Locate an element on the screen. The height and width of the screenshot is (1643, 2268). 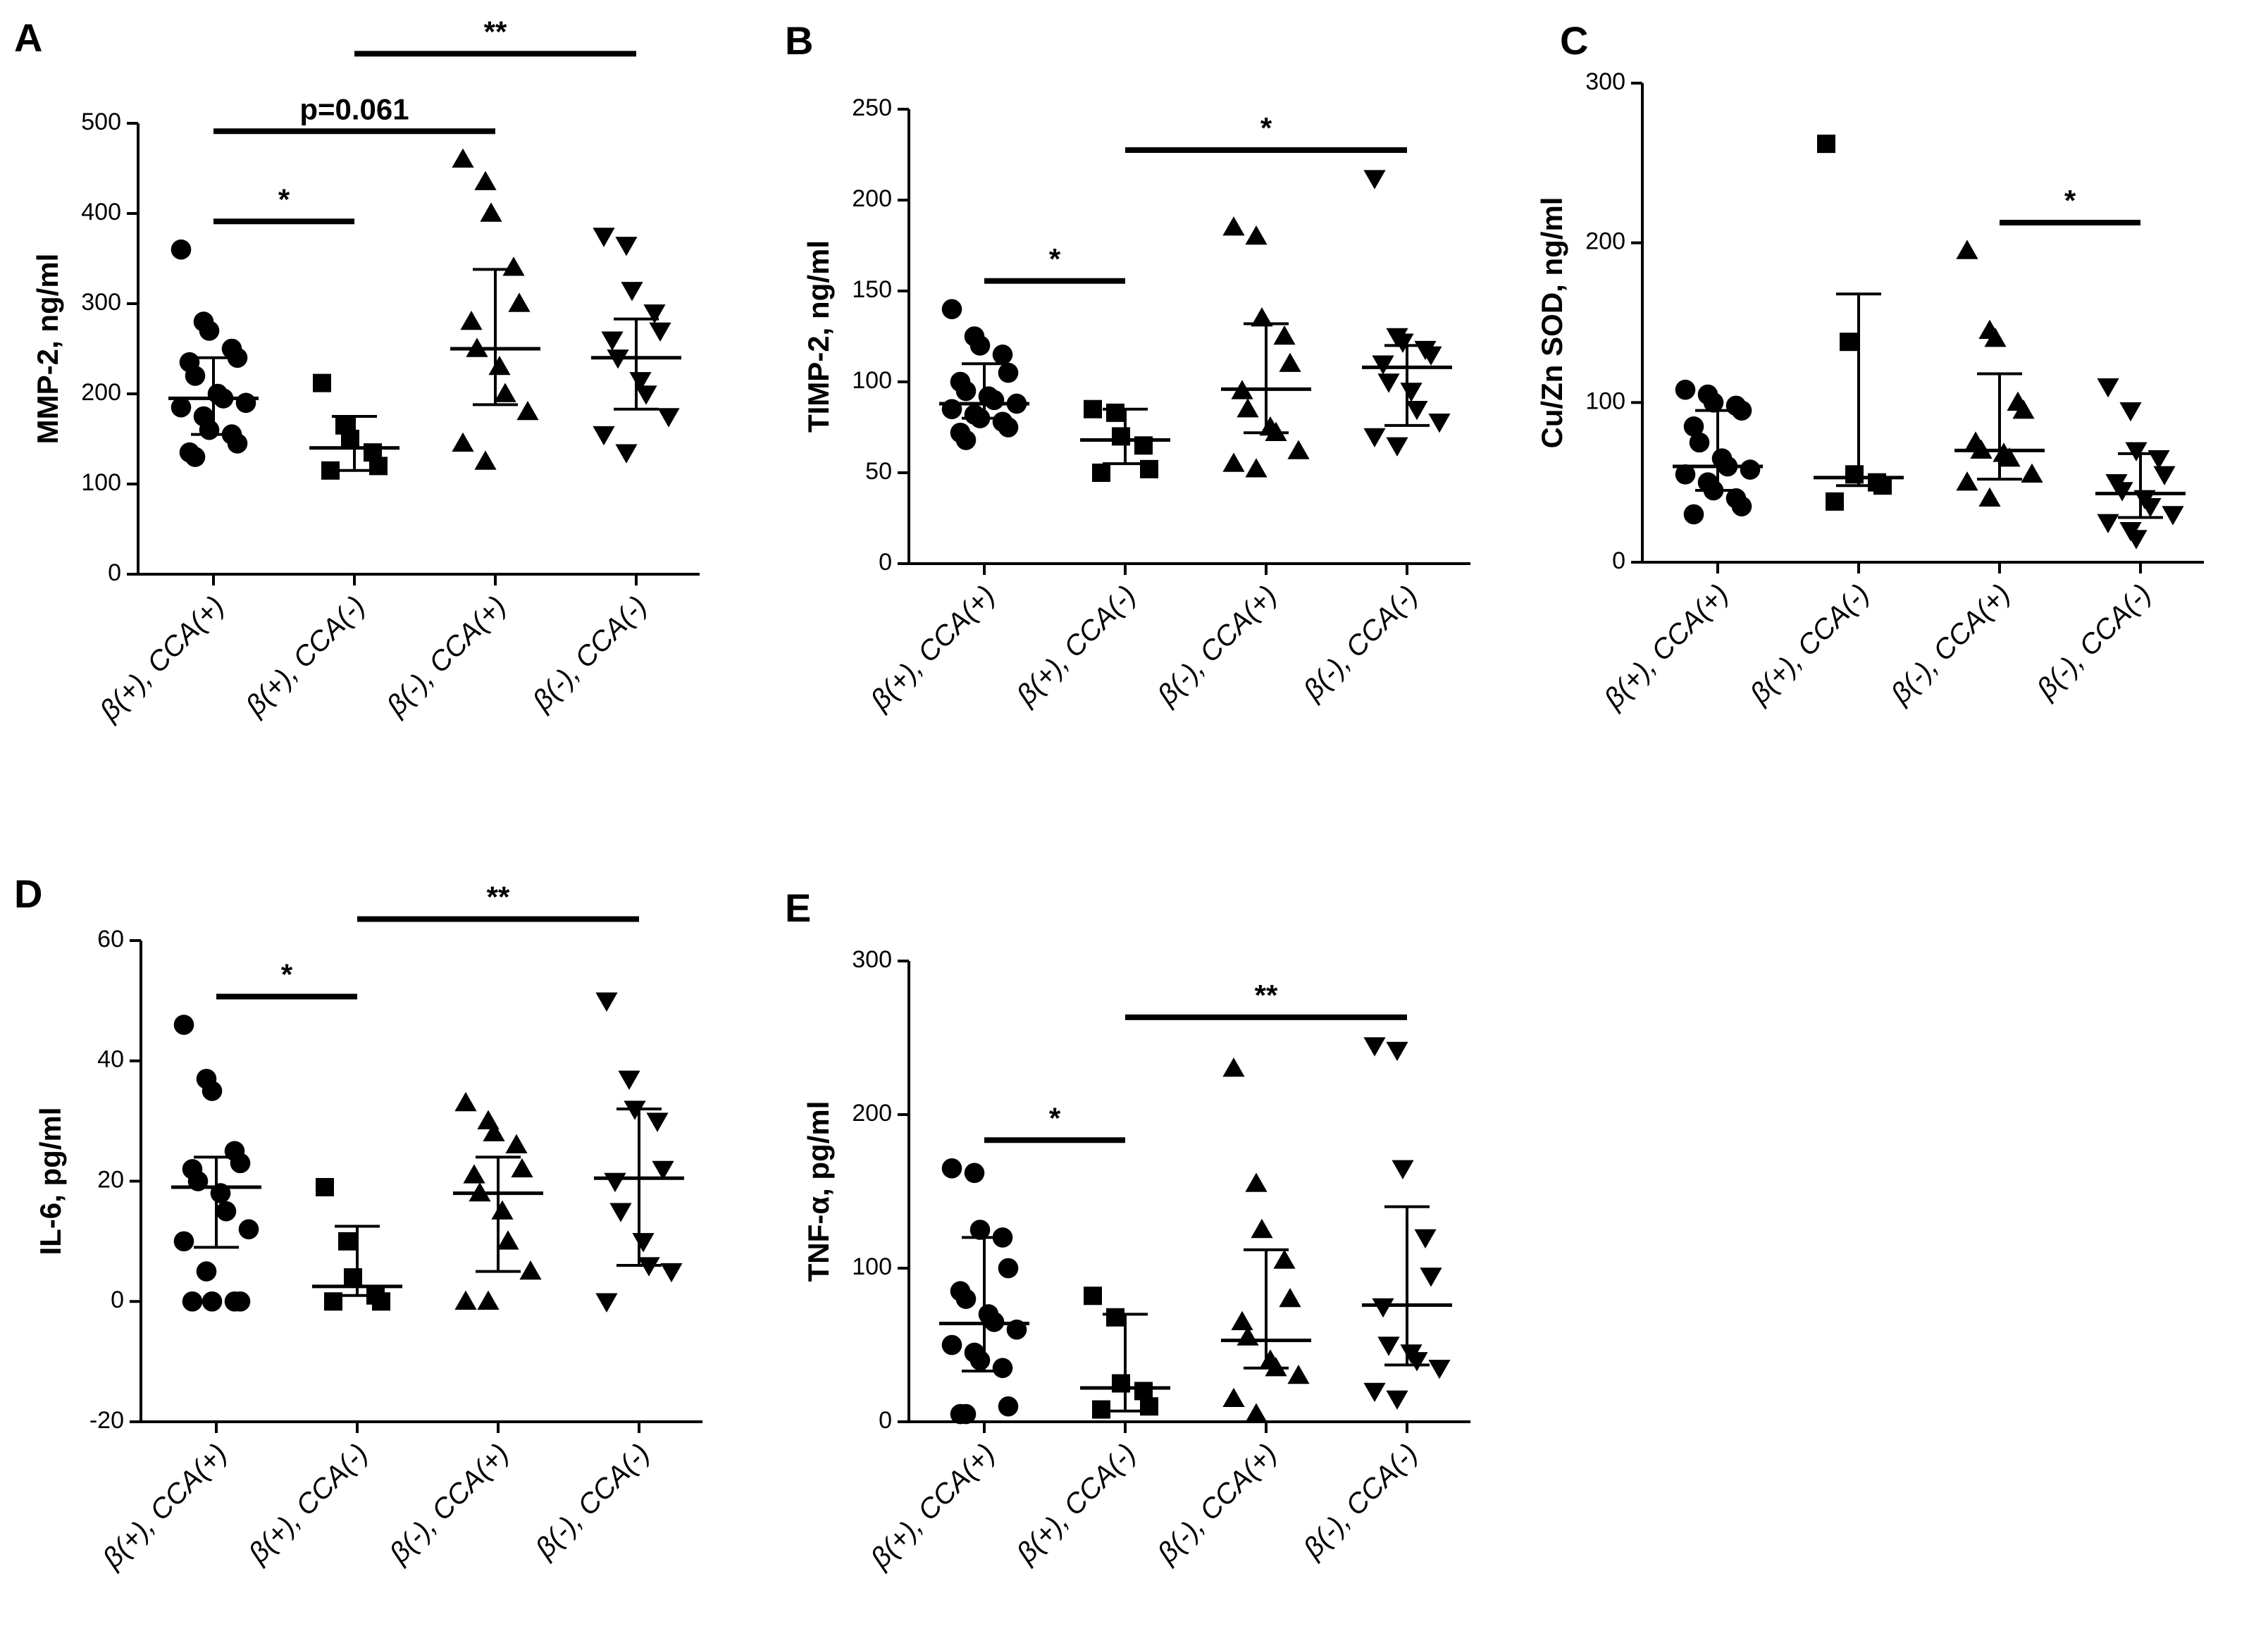
y-axis-label: MMP-2, ng/ml is located at coordinates (47, 349).